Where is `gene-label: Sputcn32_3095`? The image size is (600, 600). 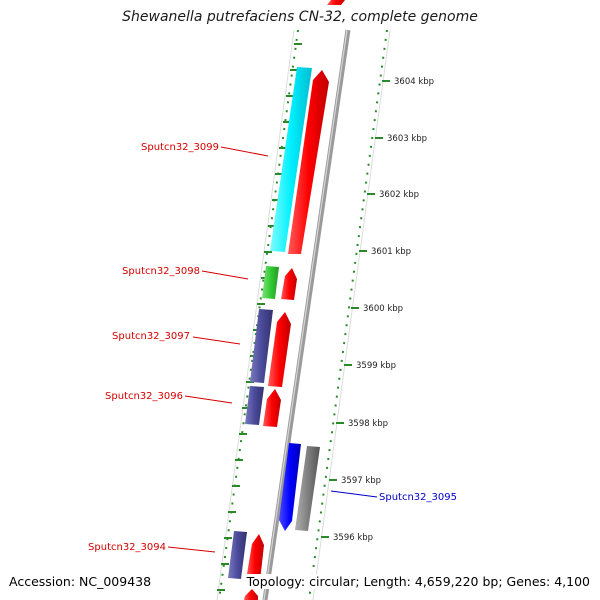
gene-label: Sputcn32_3095 is located at coordinates (418, 497).